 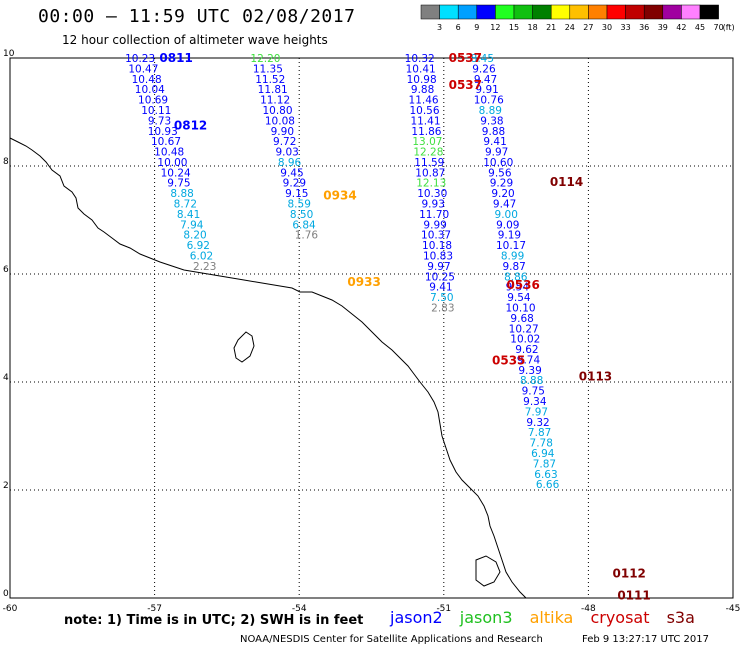 What do you see at coordinates (416, 617) in the screenshot?
I see `satellite-jason2: jason2` at bounding box center [416, 617].